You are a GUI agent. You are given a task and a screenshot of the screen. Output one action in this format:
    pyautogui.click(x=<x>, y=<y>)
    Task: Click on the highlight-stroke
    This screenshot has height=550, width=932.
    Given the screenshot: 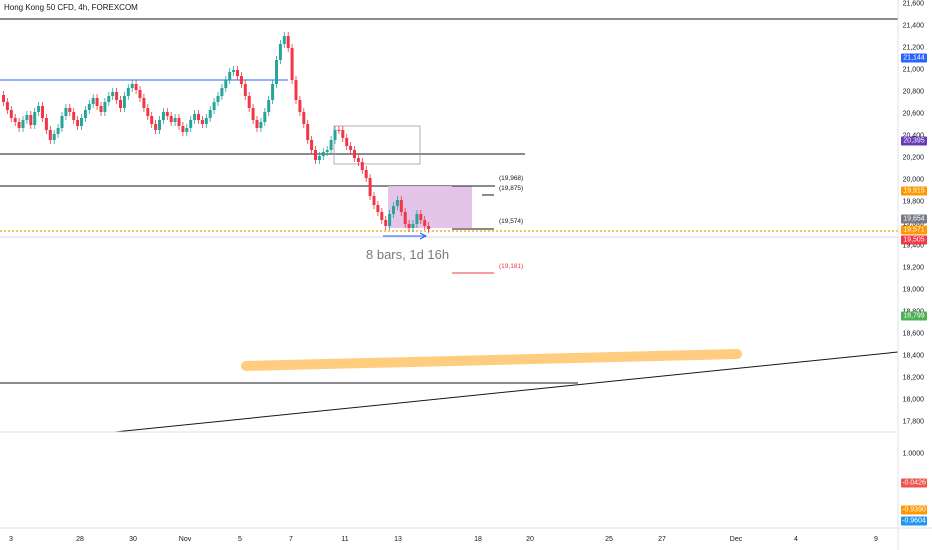 What is the action you would take?
    pyautogui.click(x=491, y=360)
    